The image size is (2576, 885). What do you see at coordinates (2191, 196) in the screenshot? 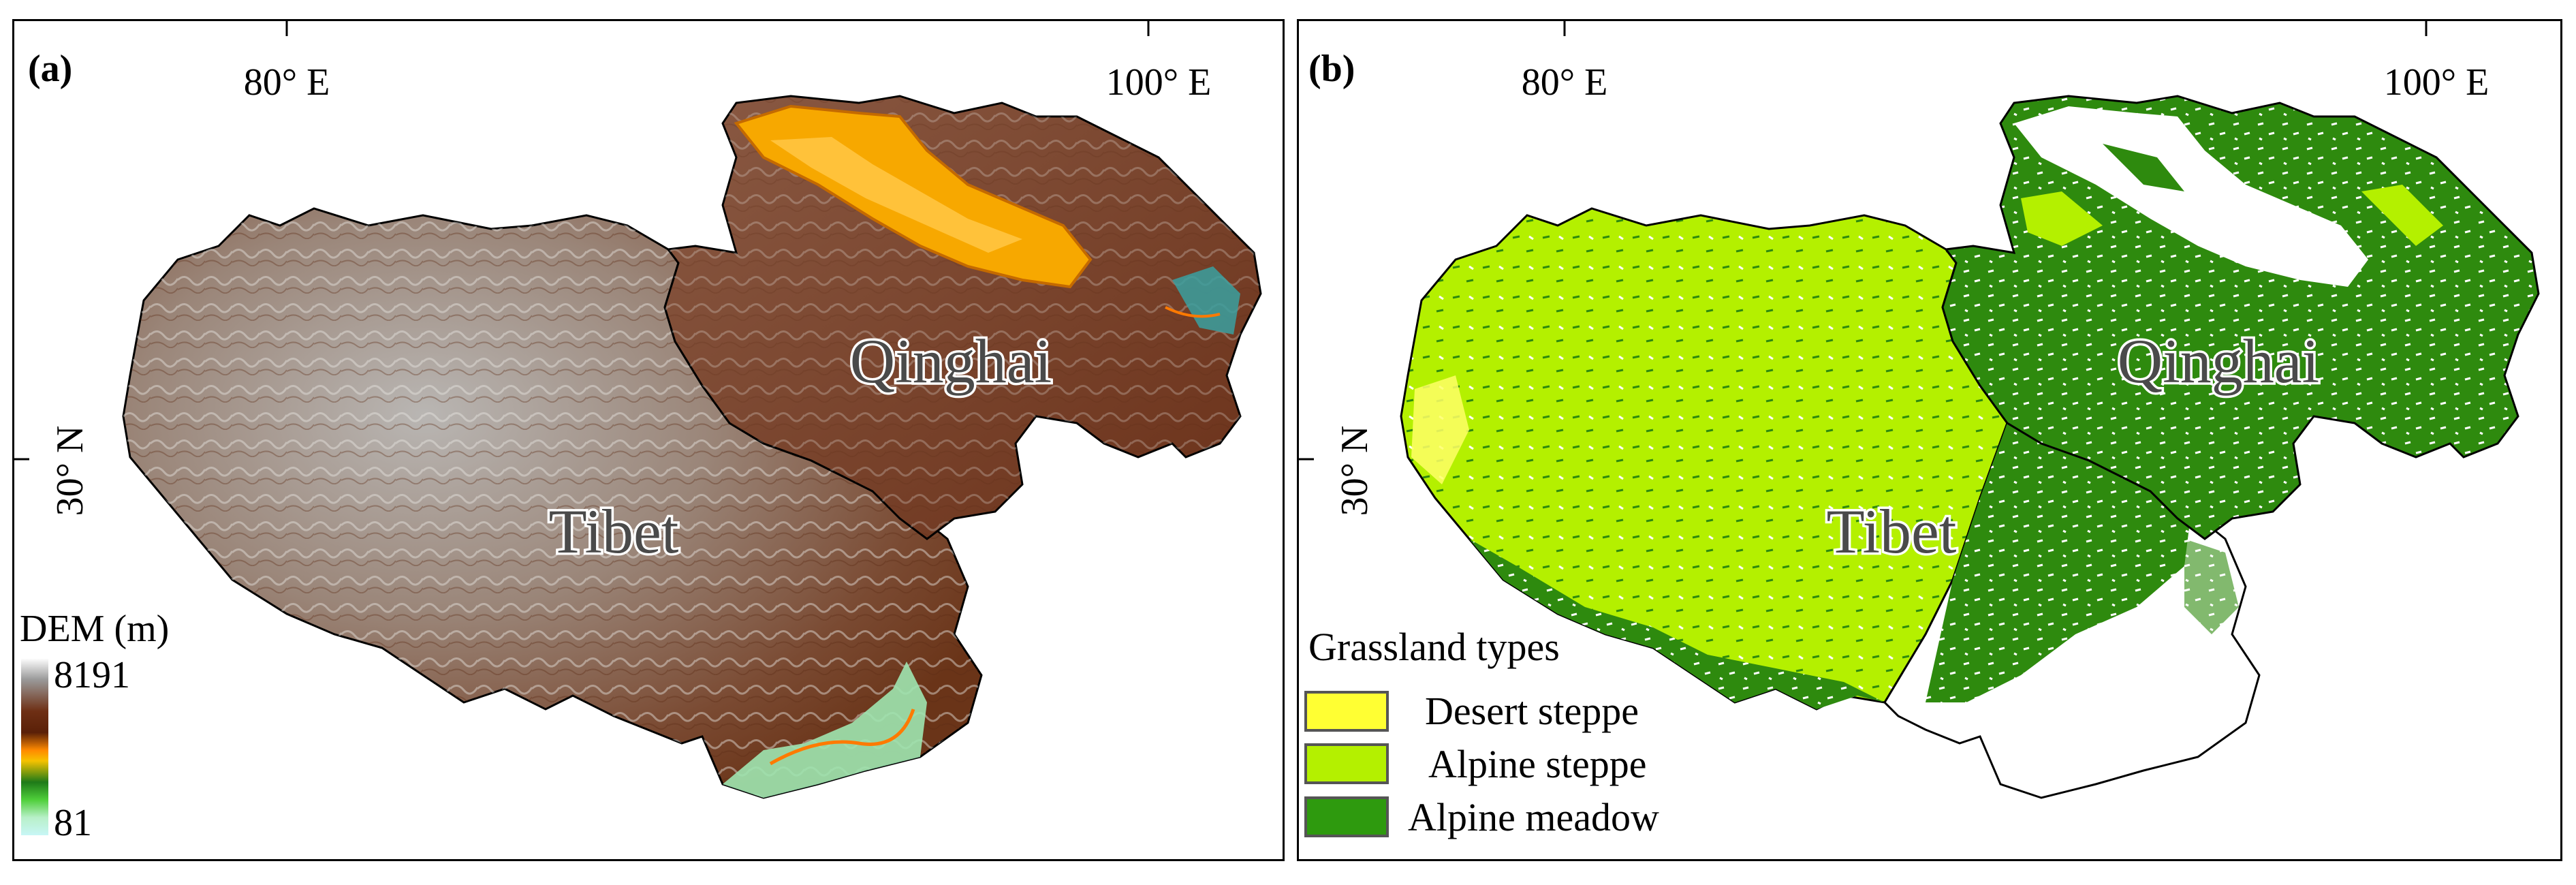
I see `qinghai-bare-area` at bounding box center [2191, 196].